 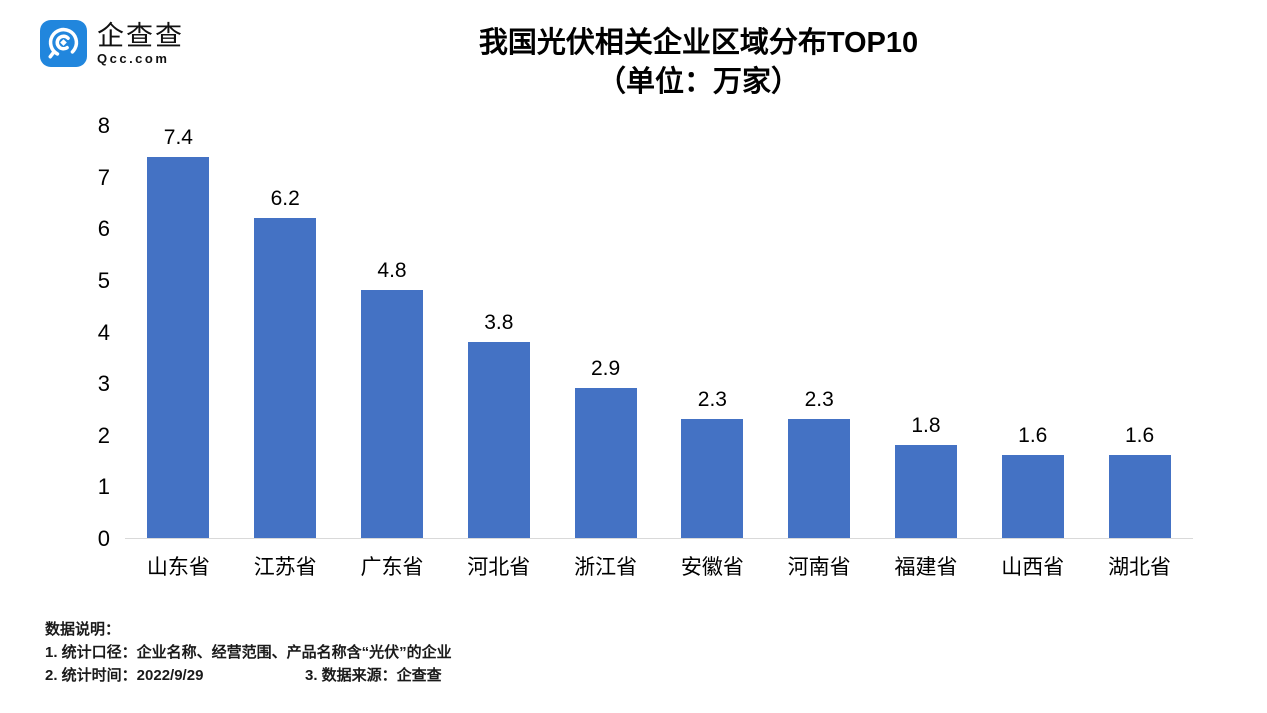 I want to click on qcc-logo-domain: Qcc.com, so click(x=133, y=58).